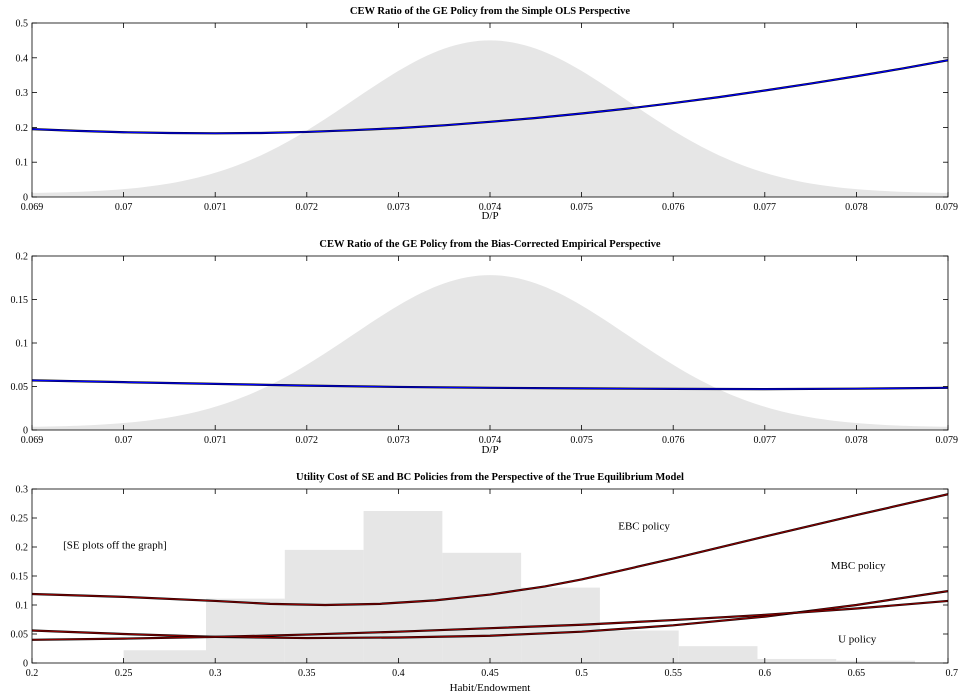 This screenshot has height=698, width=970. What do you see at coordinates (490, 688) in the screenshot?
I see `x-axis-label: Habit/Endowment` at bounding box center [490, 688].